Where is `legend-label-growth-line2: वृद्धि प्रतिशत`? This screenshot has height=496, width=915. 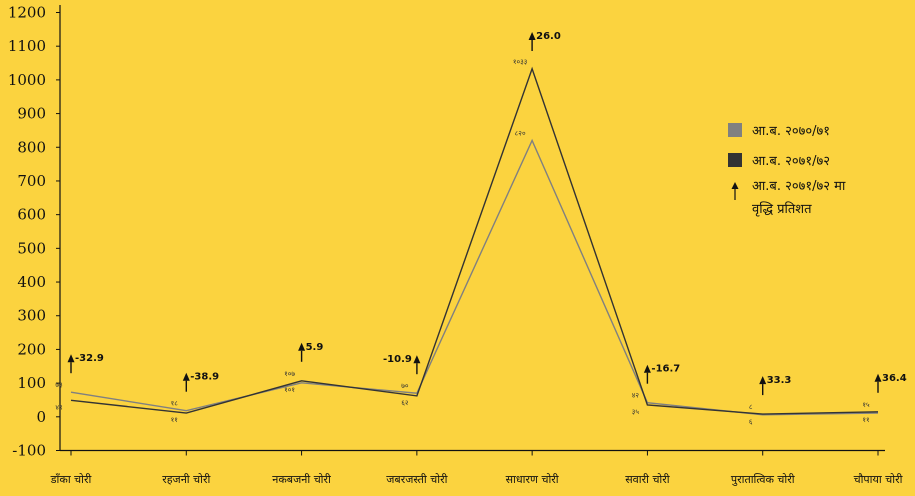
legend-label-growth-line2: वृद्धि प्रतिशत is located at coordinates (782, 209).